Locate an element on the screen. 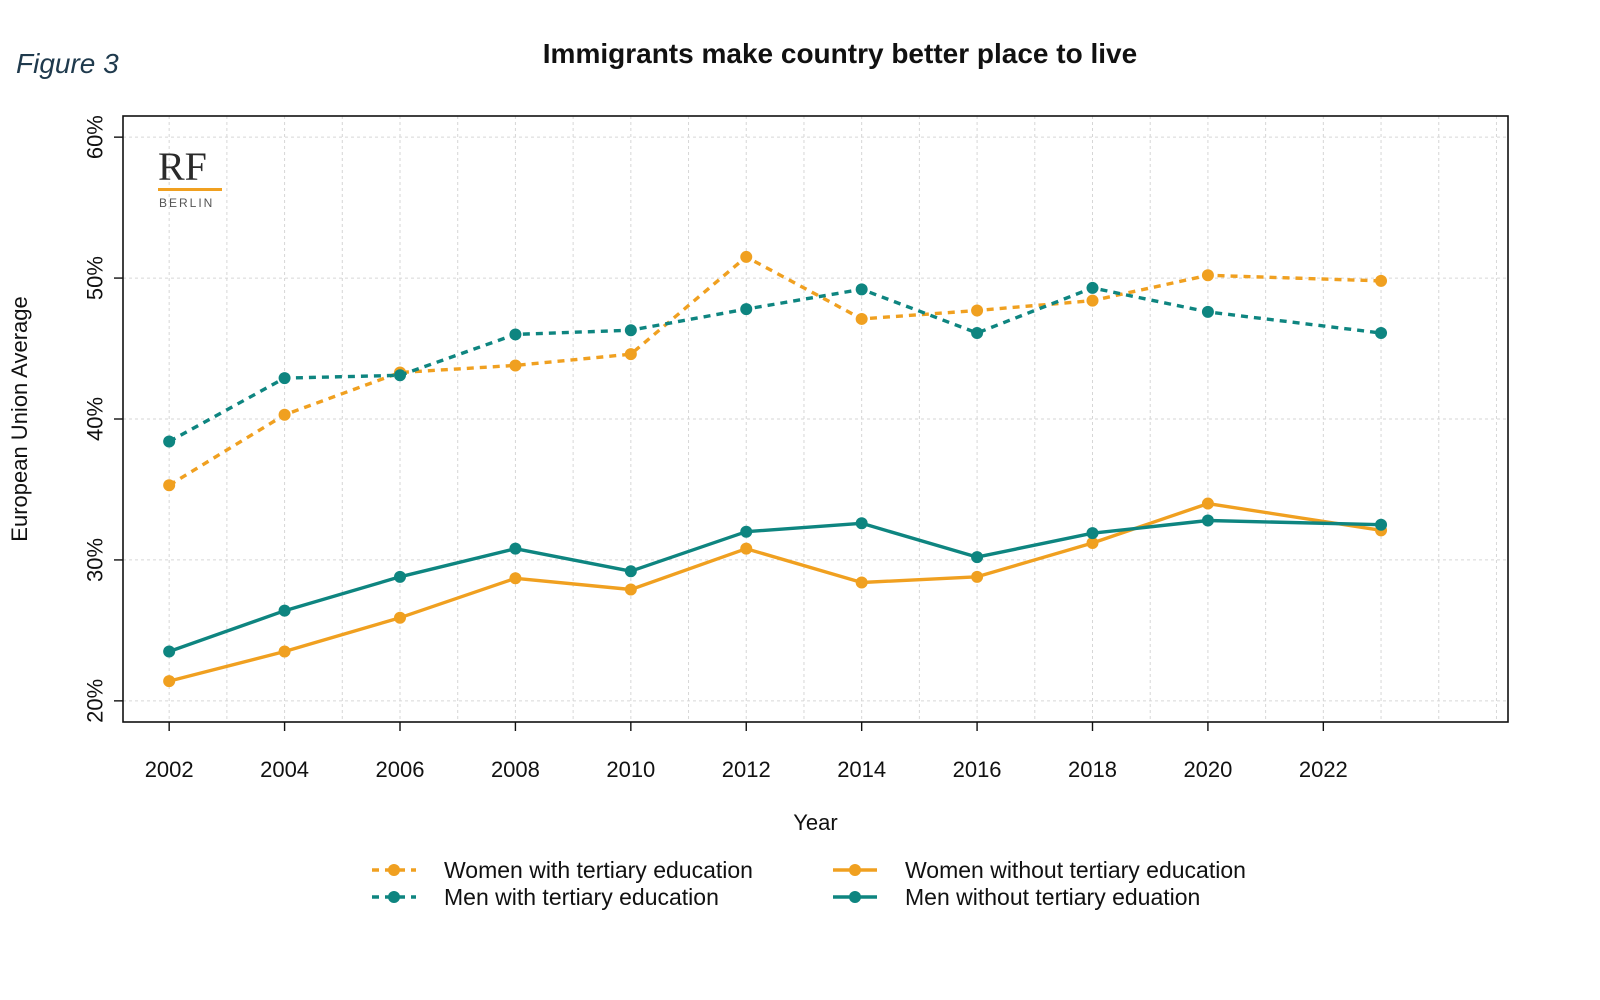  x-tick-label: 2018 is located at coordinates (1092, 769).